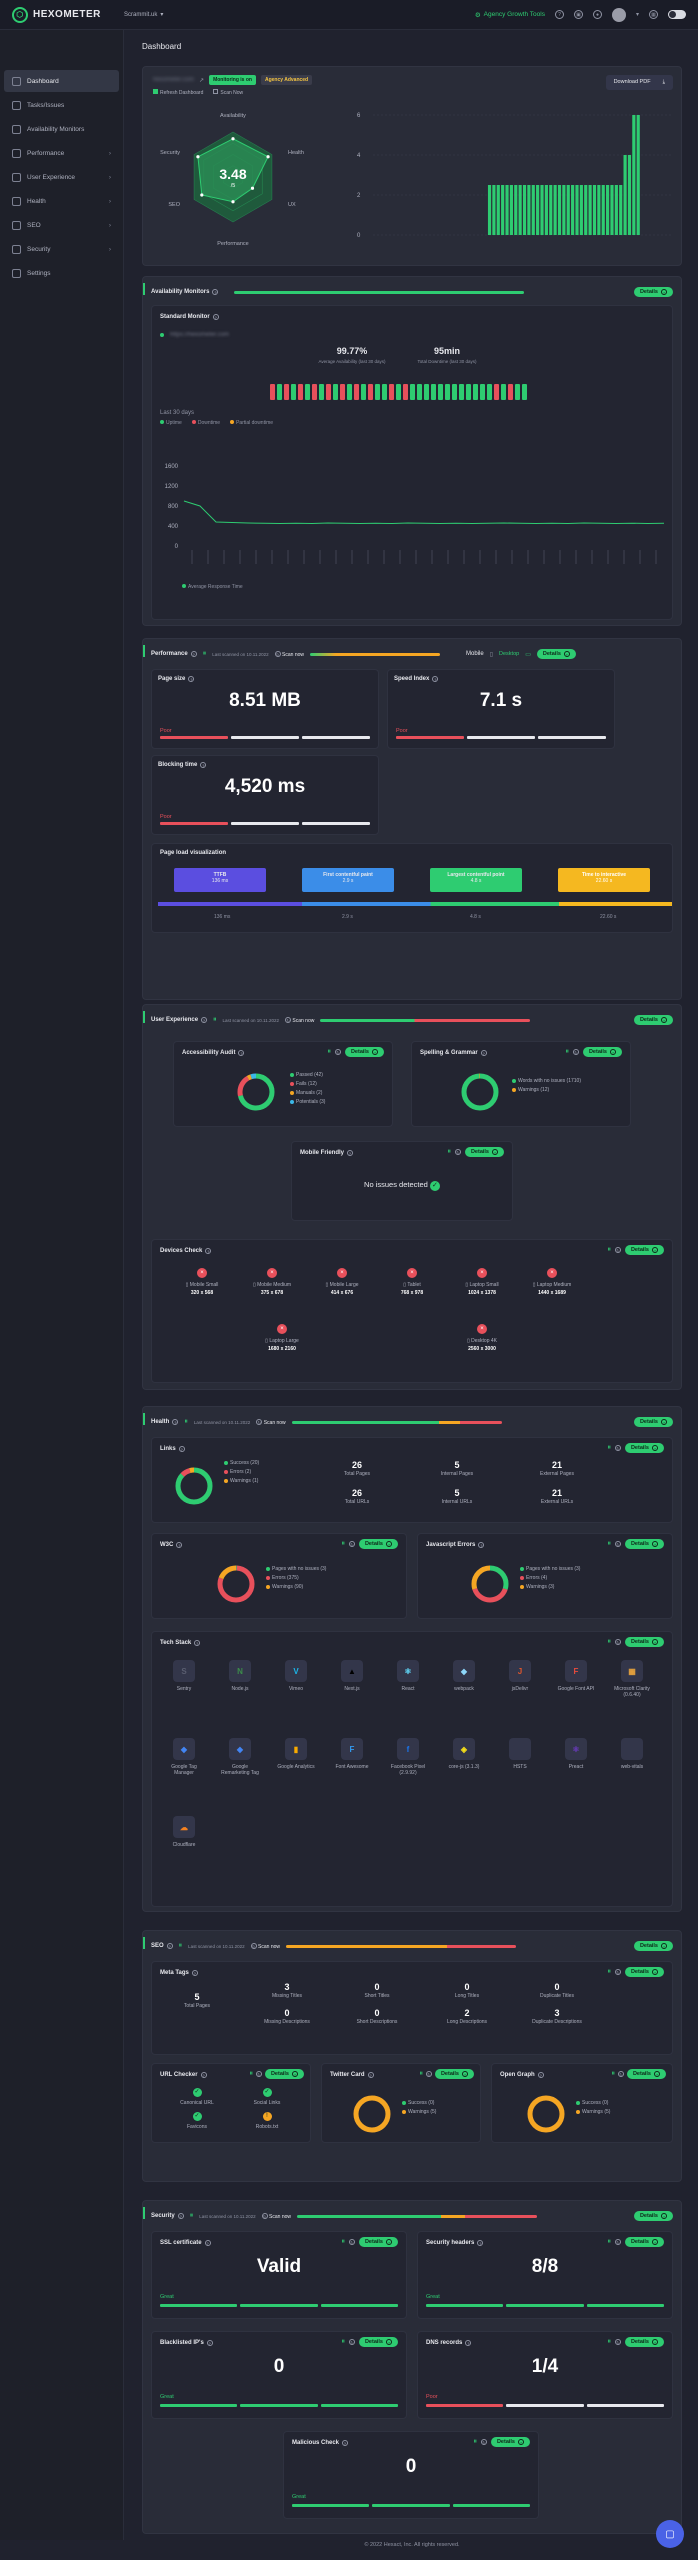 This screenshot has width=698, height=2560. Describe the element at coordinates (670, 2534) in the screenshot. I see `chat-button: ▢` at that location.